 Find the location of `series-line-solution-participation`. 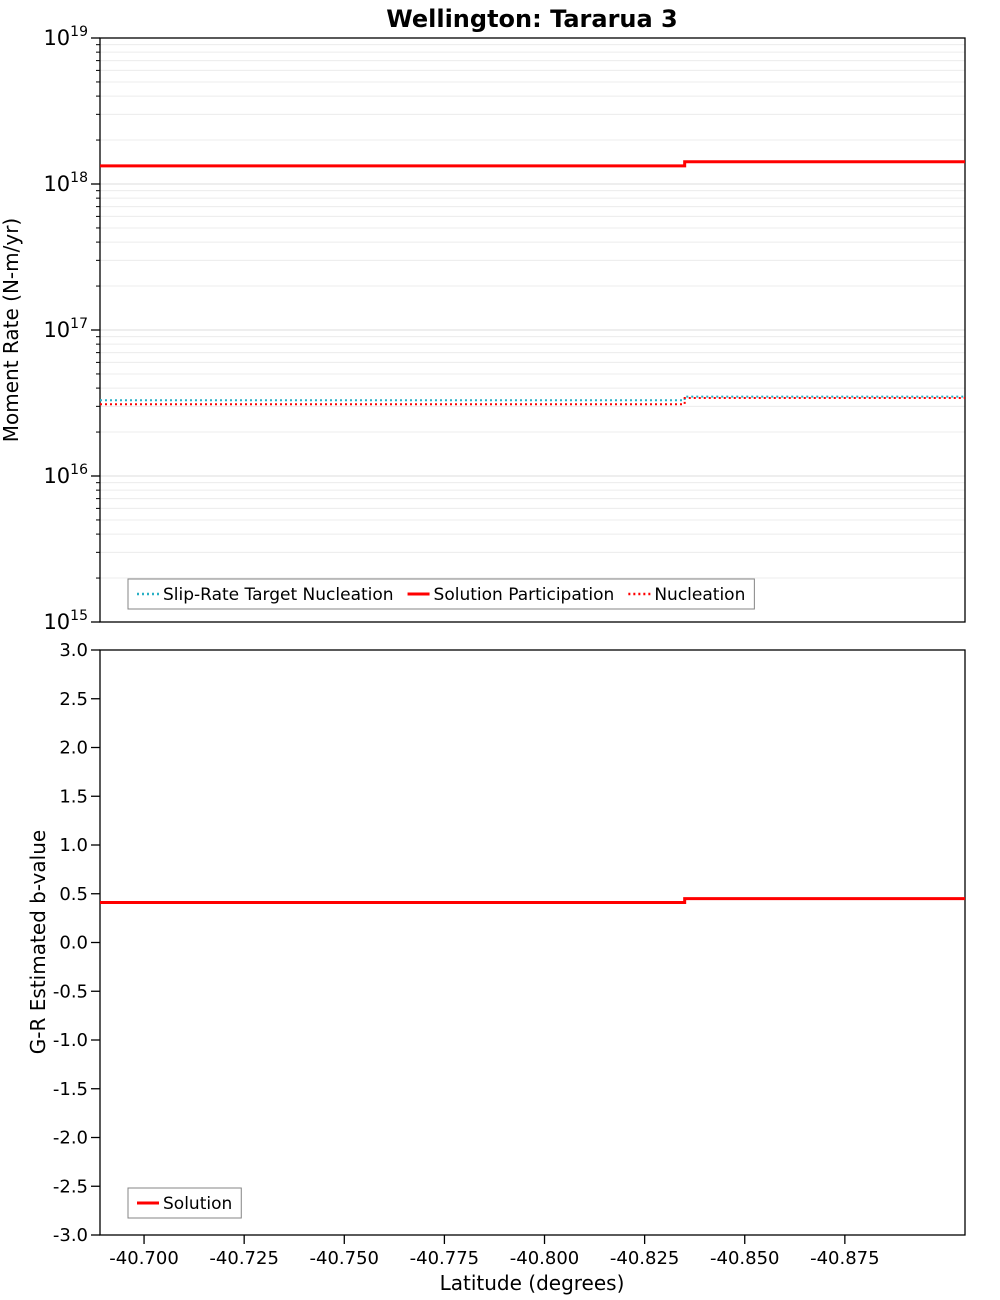

series-line-solution-participation is located at coordinates (532, 164).